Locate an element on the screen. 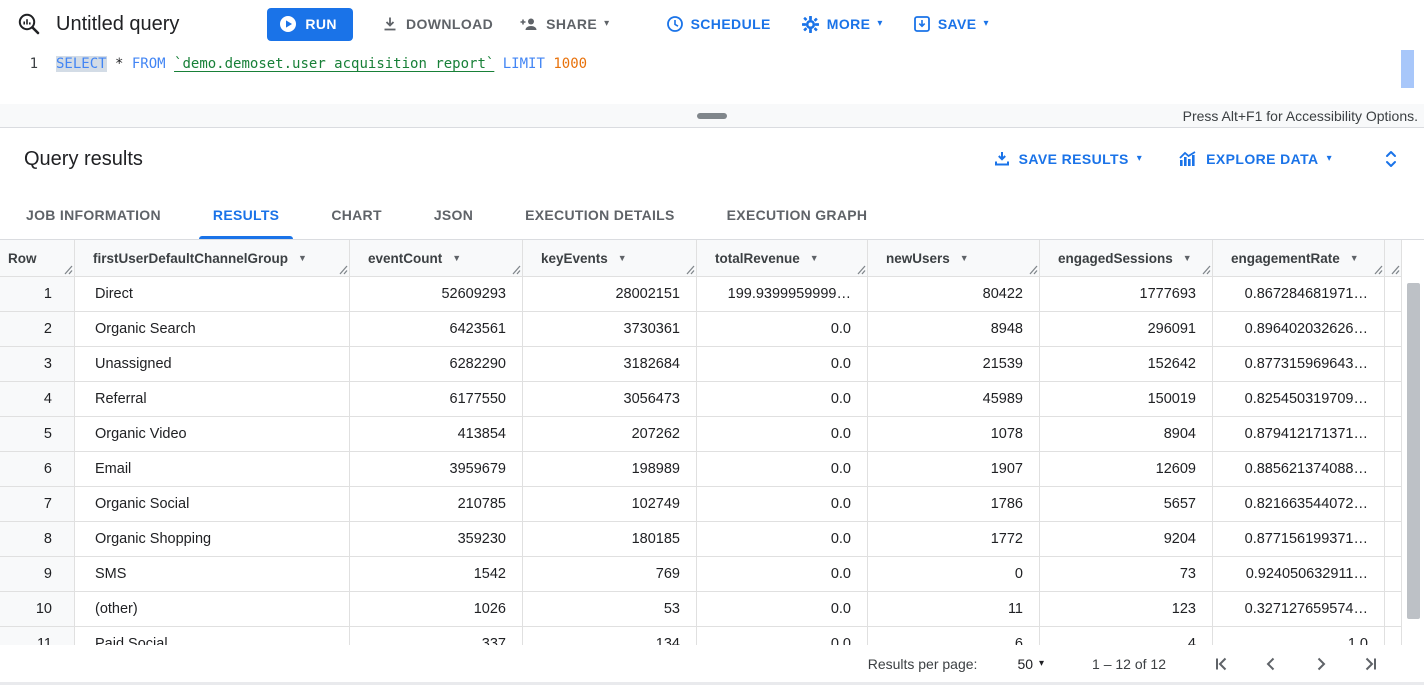  more-button: MORE ▾ is located at coordinates (842, 24).